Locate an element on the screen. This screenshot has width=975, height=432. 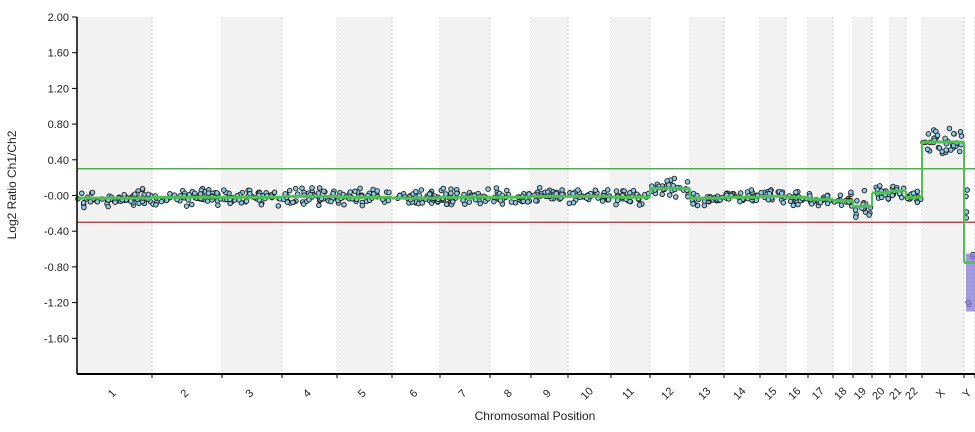
x-tick-label-22: 22 is located at coordinates (911, 393).